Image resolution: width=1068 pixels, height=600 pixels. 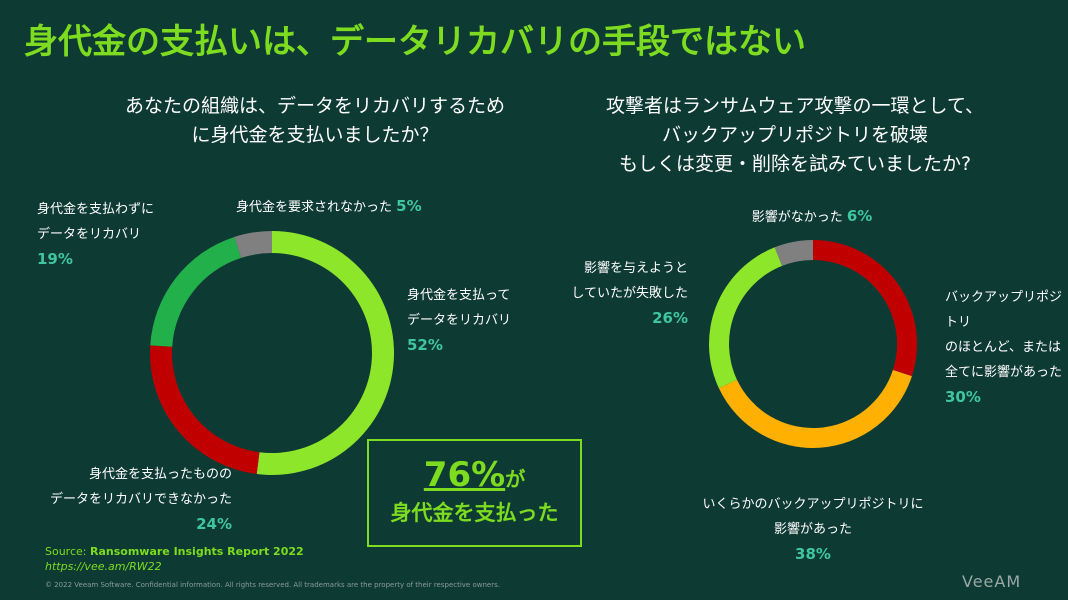 I want to click on value-label: 6%, so click(x=859, y=216).